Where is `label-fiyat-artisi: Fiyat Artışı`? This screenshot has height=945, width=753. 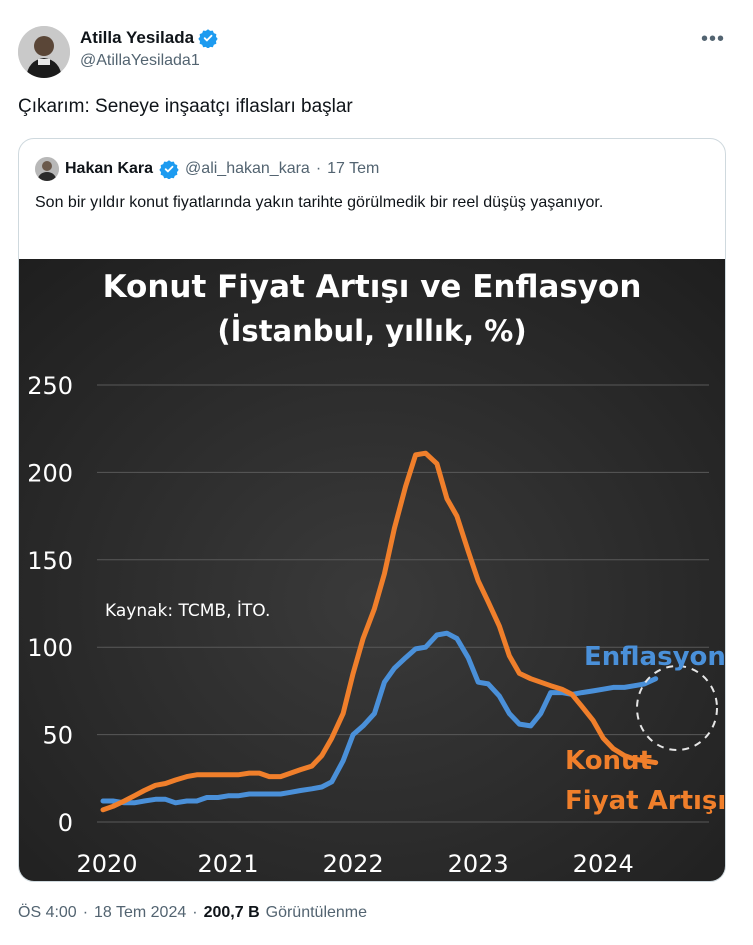
label-fiyat-artisi: Fiyat Artışı is located at coordinates (645, 801).